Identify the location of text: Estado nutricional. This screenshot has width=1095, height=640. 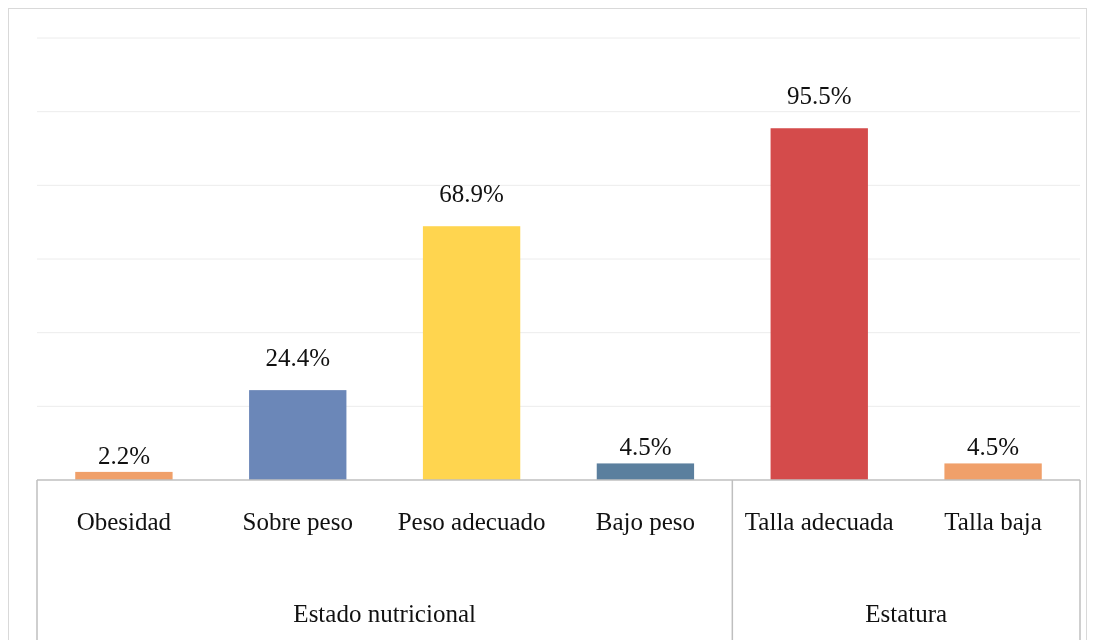
(385, 613).